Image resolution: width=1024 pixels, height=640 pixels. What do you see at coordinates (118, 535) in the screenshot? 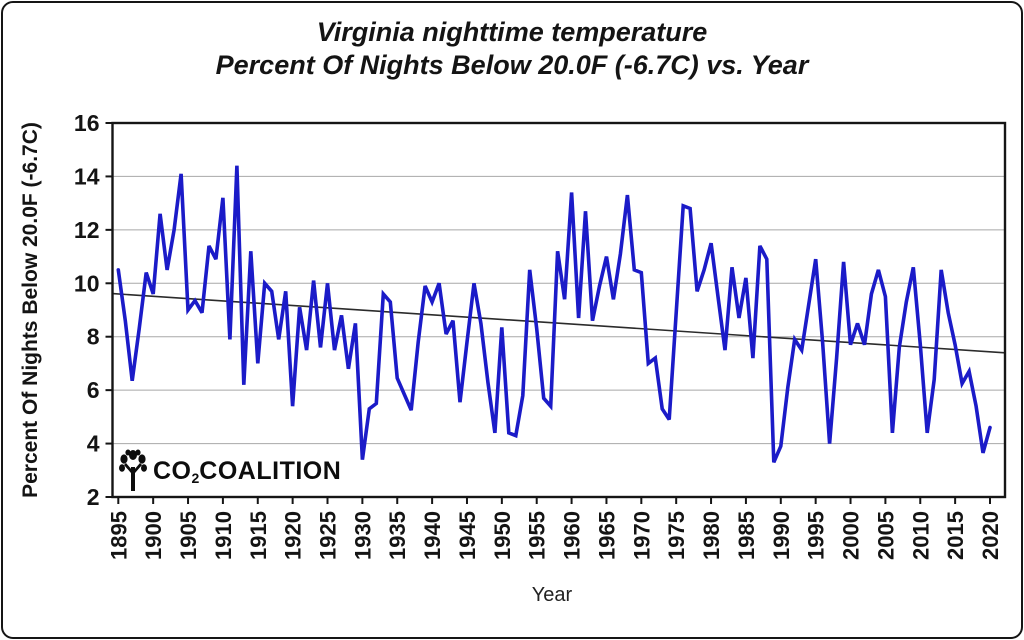
I see `x-tick-label: 1895` at bounding box center [118, 535].